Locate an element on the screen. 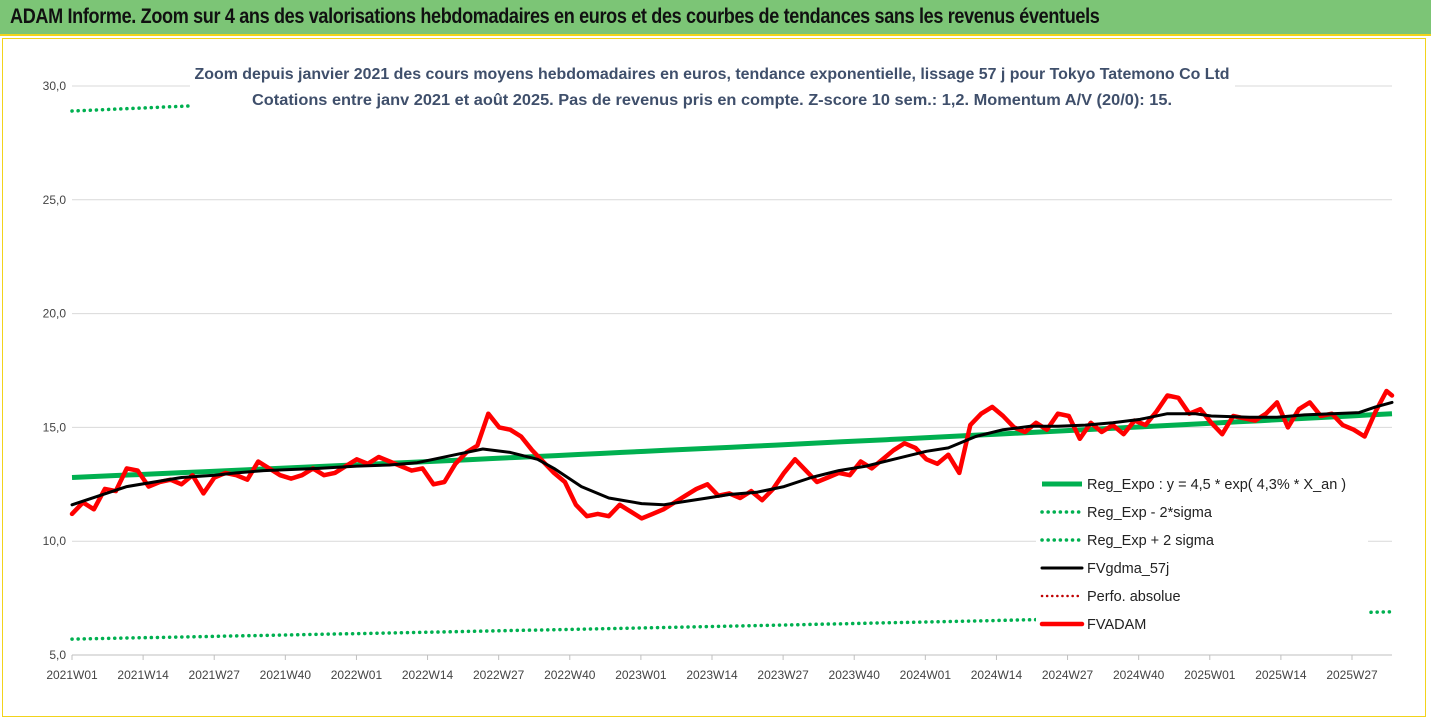 This screenshot has height=721, width=1431. x-tick-label: 2024W14 is located at coordinates (997, 675).